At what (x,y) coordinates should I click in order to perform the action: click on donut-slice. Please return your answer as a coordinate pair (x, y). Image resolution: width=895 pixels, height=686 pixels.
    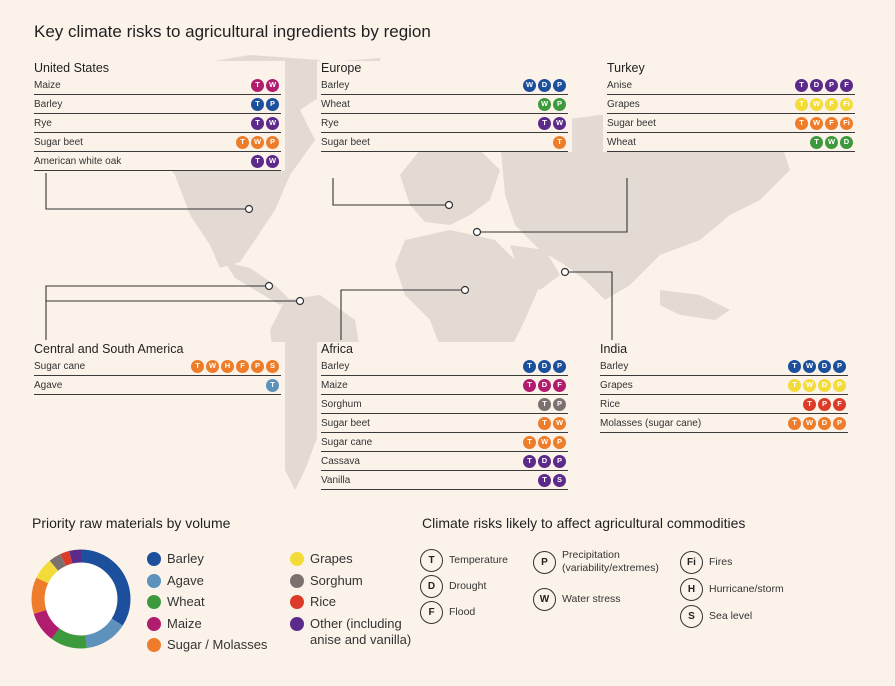
    Looking at the image, I should click on (81, 599).